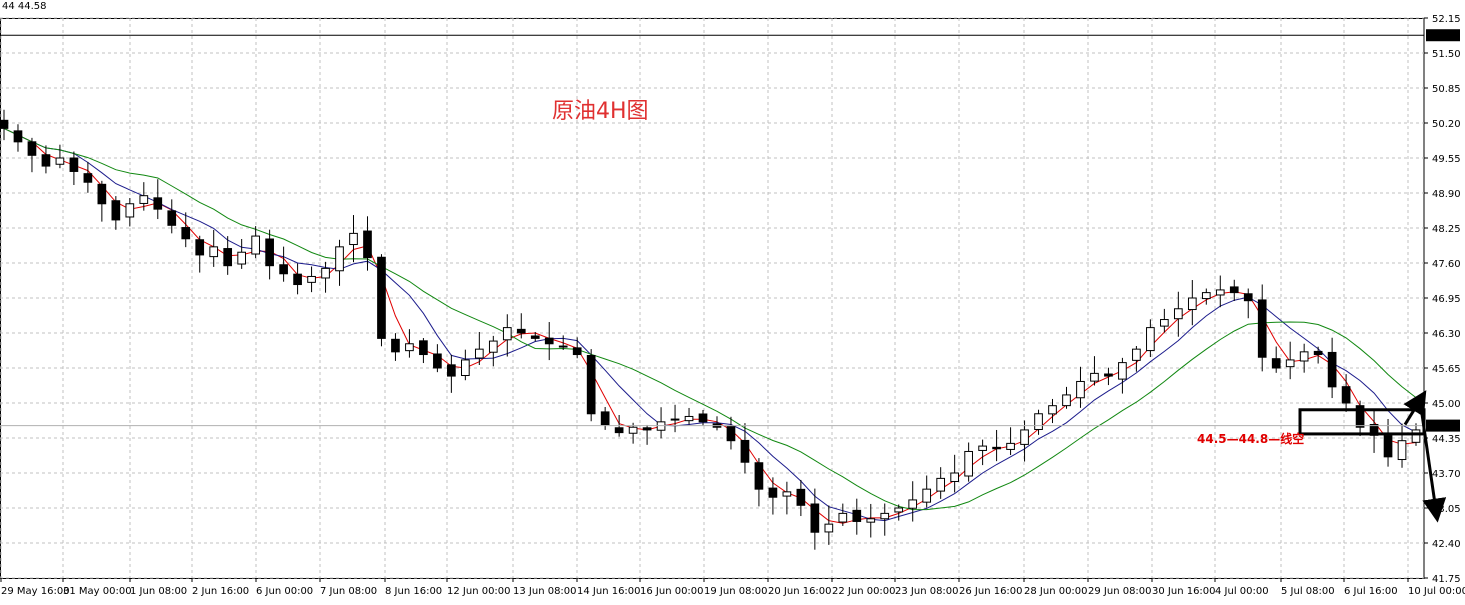 Image resolution: width=1465 pixels, height=605 pixels. I want to click on time-tick-label: 30 Jun 16:00, so click(1184, 591).